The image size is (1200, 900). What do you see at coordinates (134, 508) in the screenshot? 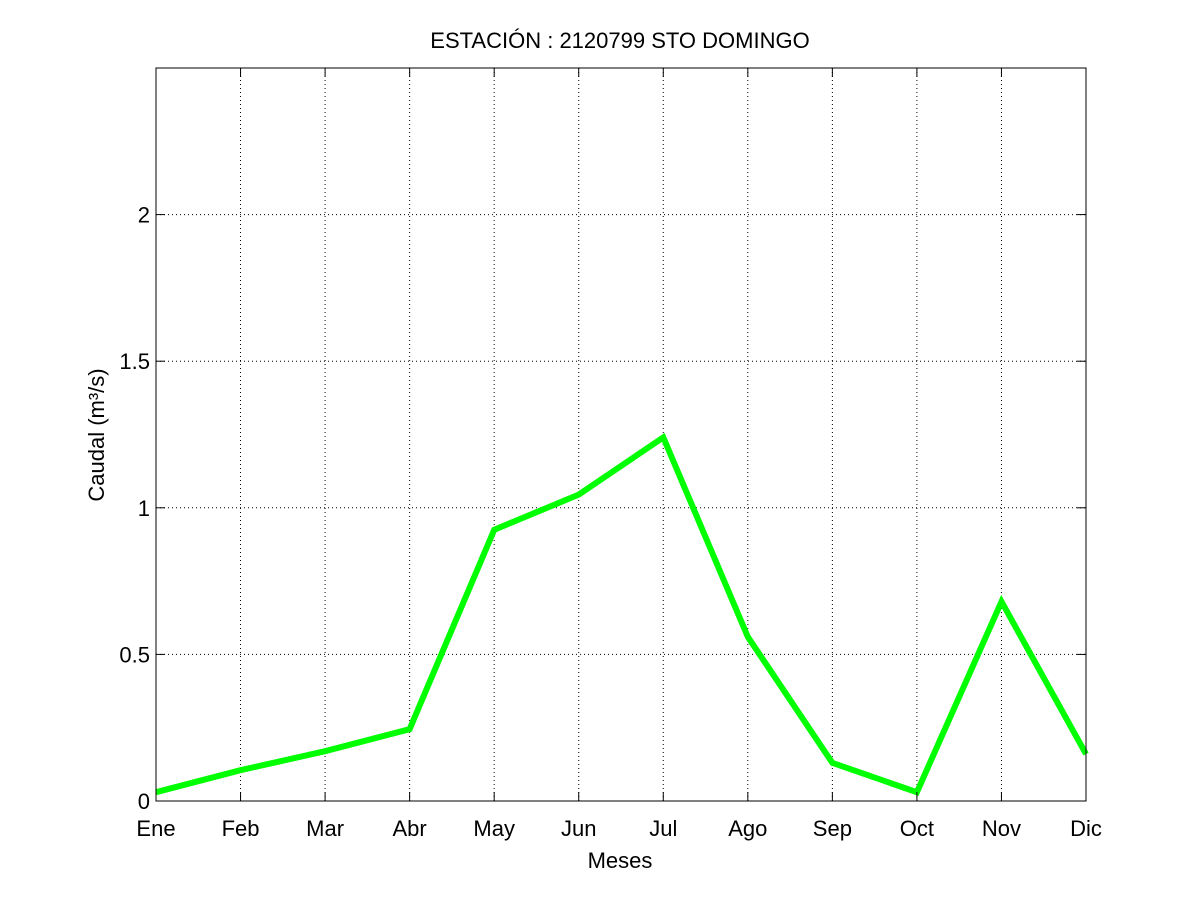
I see `y-tick-labels: 0 0.5 1 1.5 2` at bounding box center [134, 508].